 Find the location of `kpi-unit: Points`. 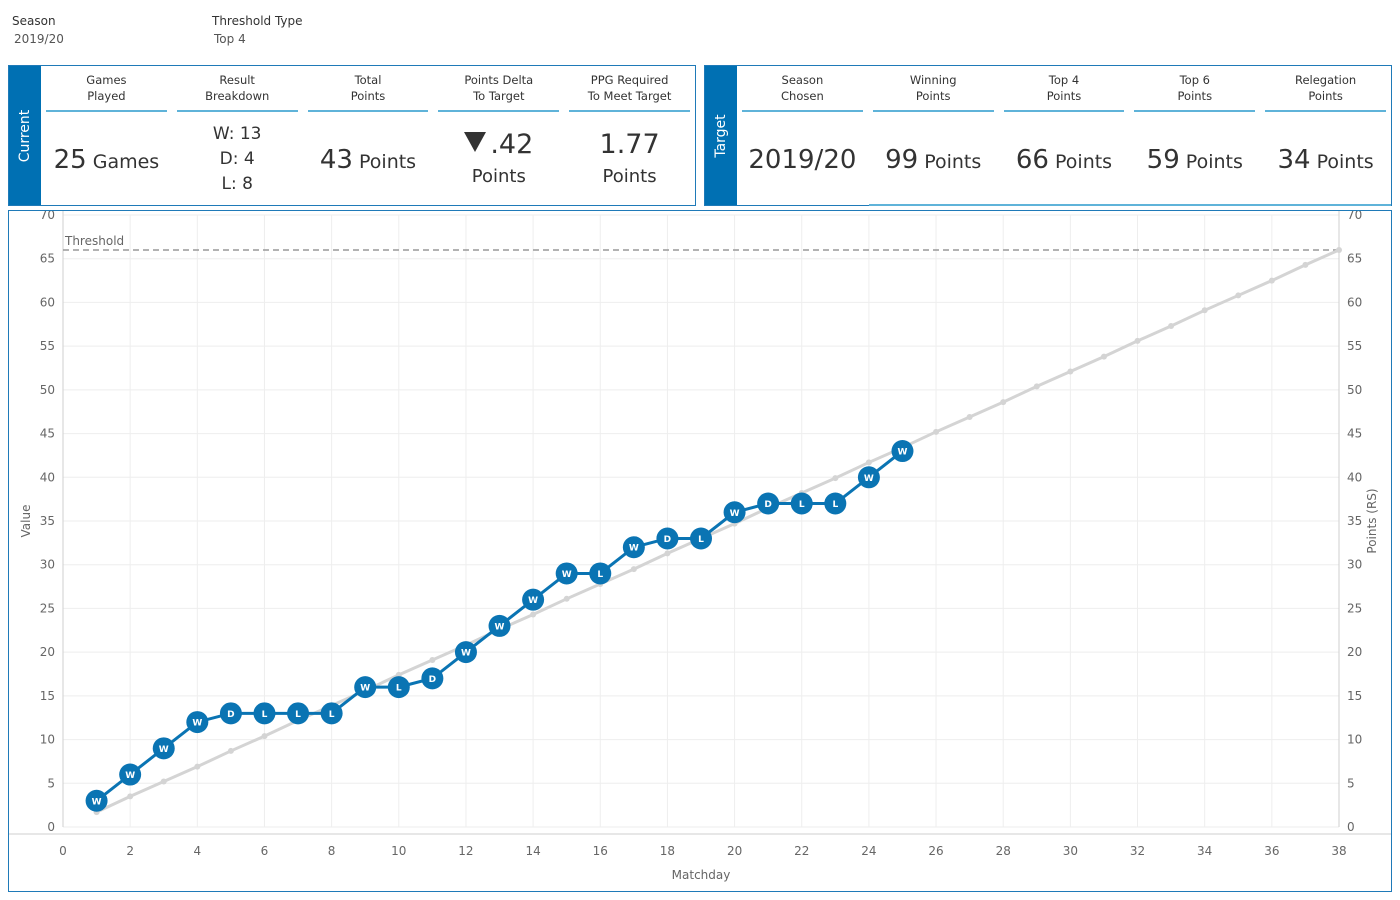

kpi-unit: Points is located at coordinates (1211, 161).